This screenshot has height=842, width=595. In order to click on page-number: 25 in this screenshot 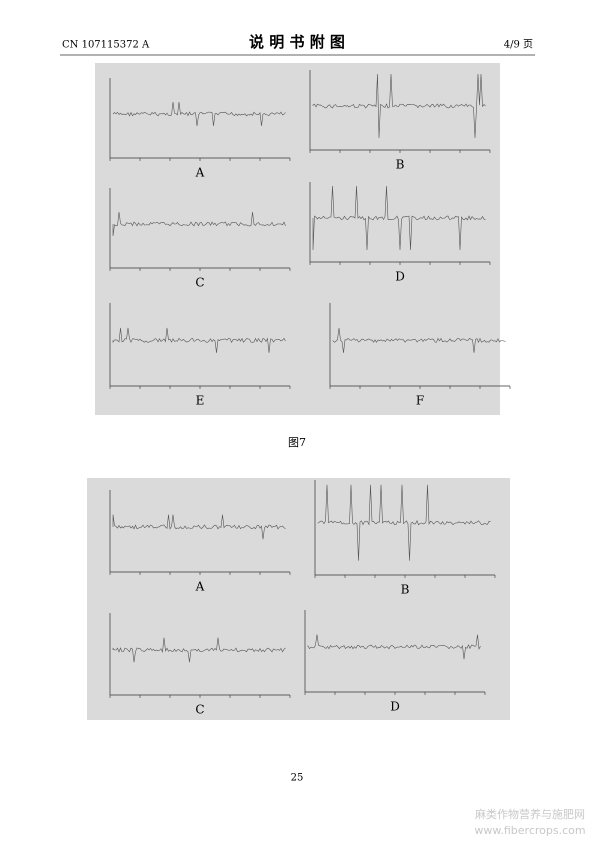, I will do `click(297, 778)`.